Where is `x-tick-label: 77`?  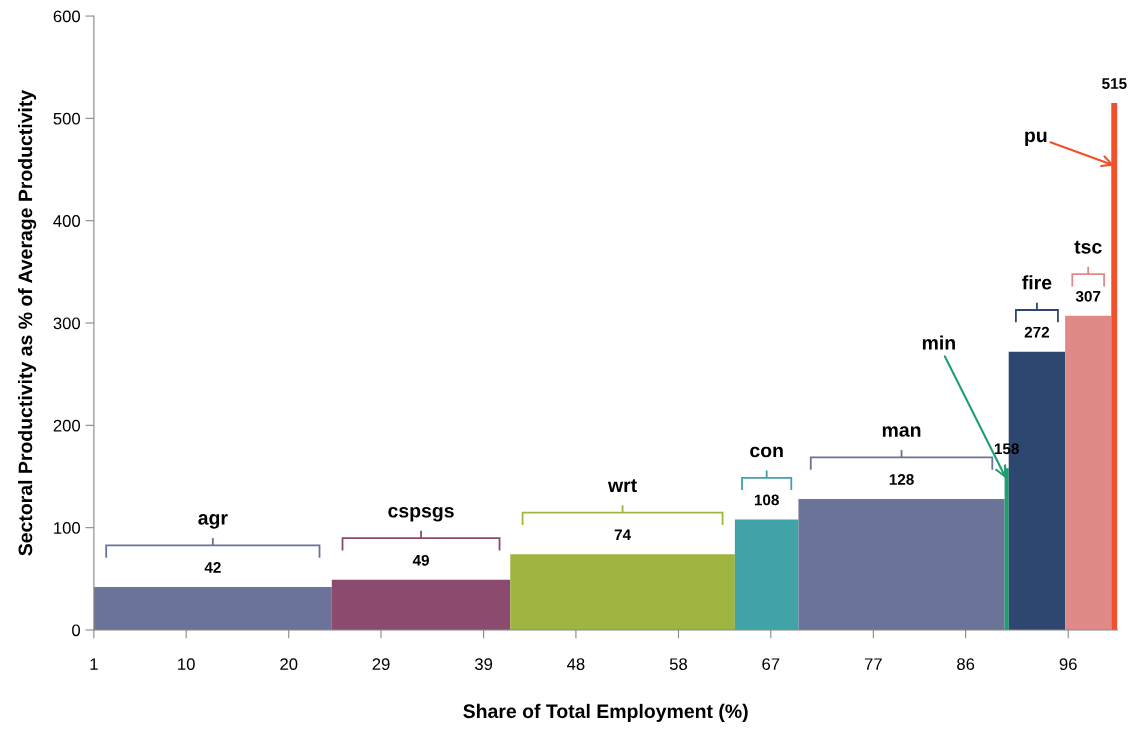
x-tick-label: 77 is located at coordinates (873, 664).